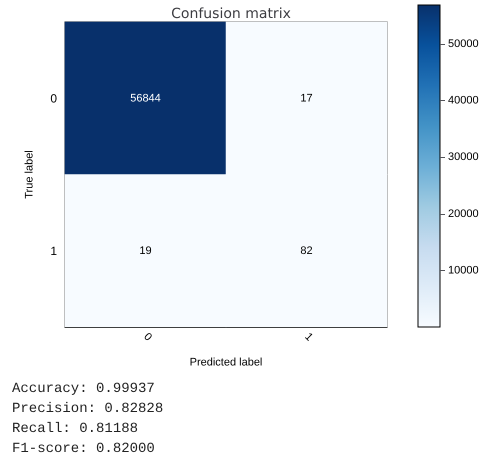 The image size is (494, 468). Describe the element at coordinates (463, 100) in the screenshot. I see `color-bar-label: 40000` at that location.